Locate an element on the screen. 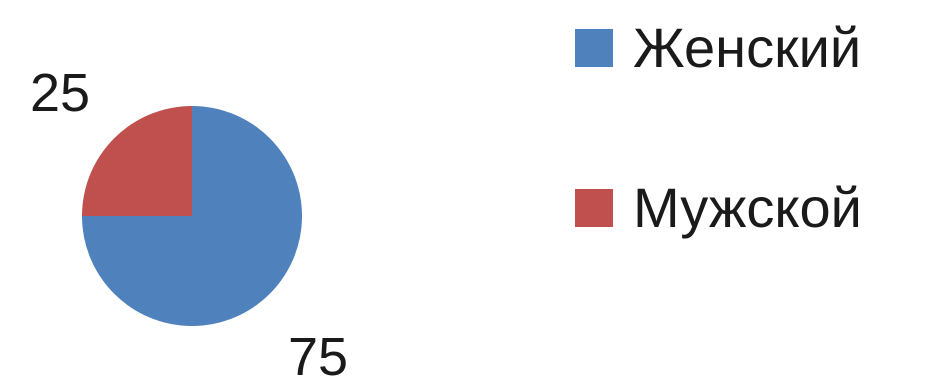 The height and width of the screenshot is (383, 938). legend-label: Женский is located at coordinates (747, 47).